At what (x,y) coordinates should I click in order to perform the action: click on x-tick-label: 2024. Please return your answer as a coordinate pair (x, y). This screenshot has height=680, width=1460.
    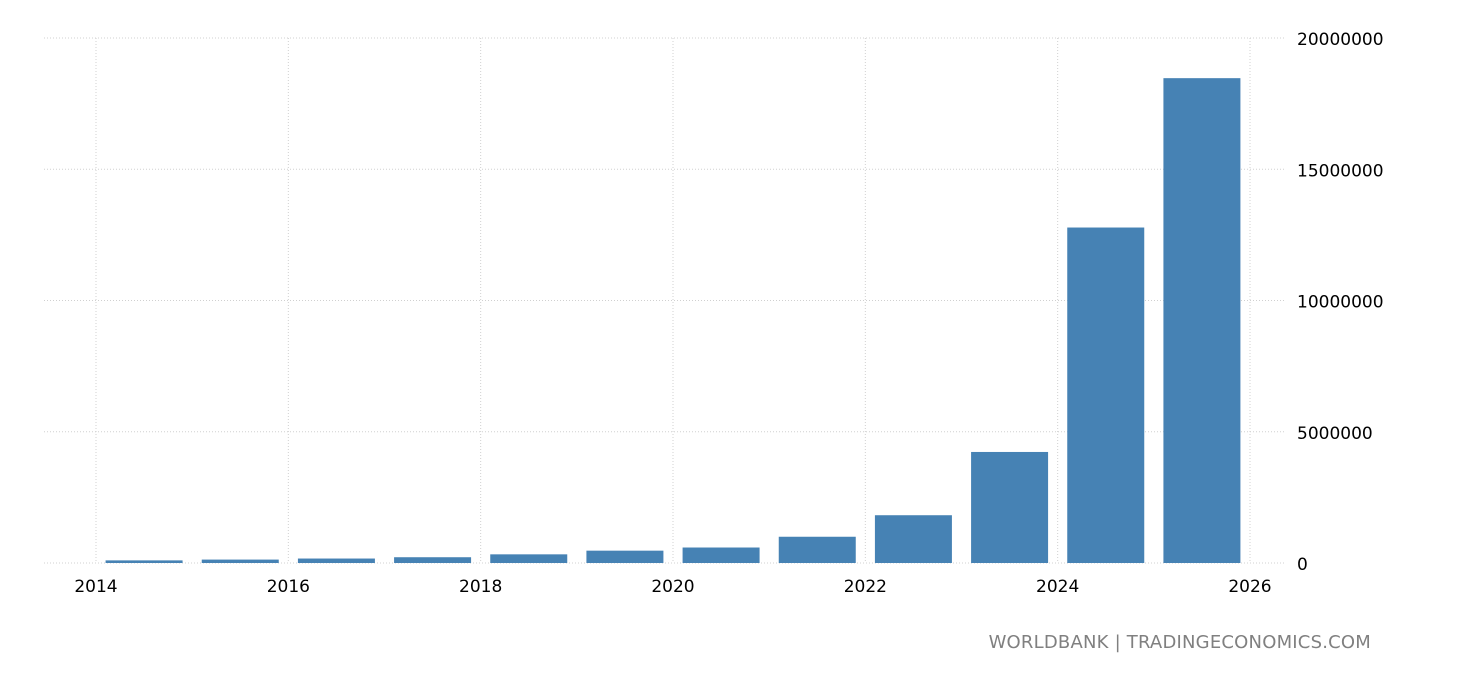
    Looking at the image, I should click on (1057, 587).